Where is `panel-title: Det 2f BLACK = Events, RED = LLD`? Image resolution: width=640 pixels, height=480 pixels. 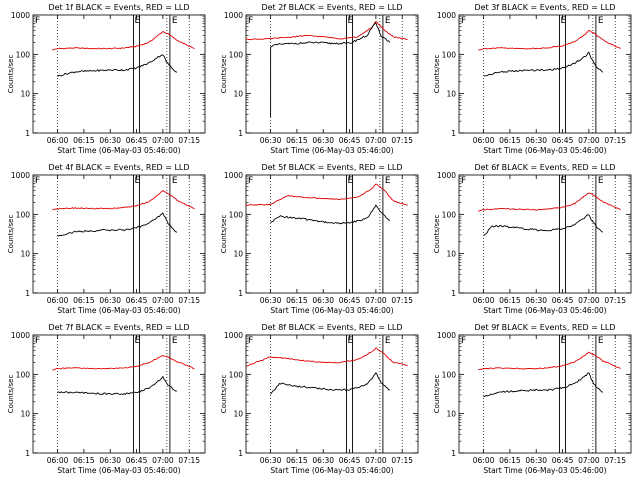
panel-title: Det 2f BLACK = Events, RED = LLD is located at coordinates (331, 7).